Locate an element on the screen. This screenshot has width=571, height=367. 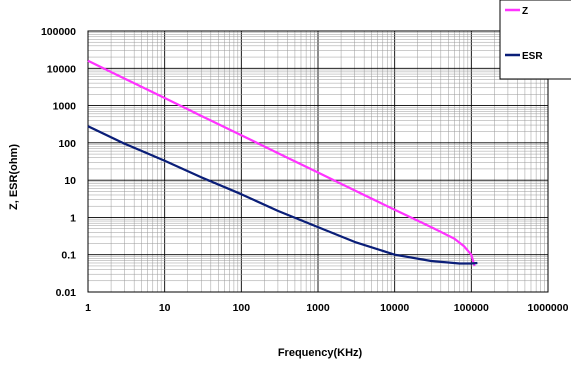
x-tick-label: 100 is located at coordinates (242, 308).